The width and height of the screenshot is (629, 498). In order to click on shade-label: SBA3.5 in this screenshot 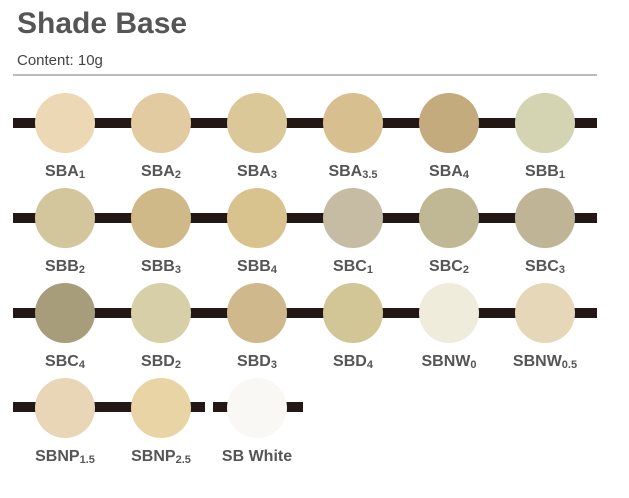, I will do `click(352, 172)`.